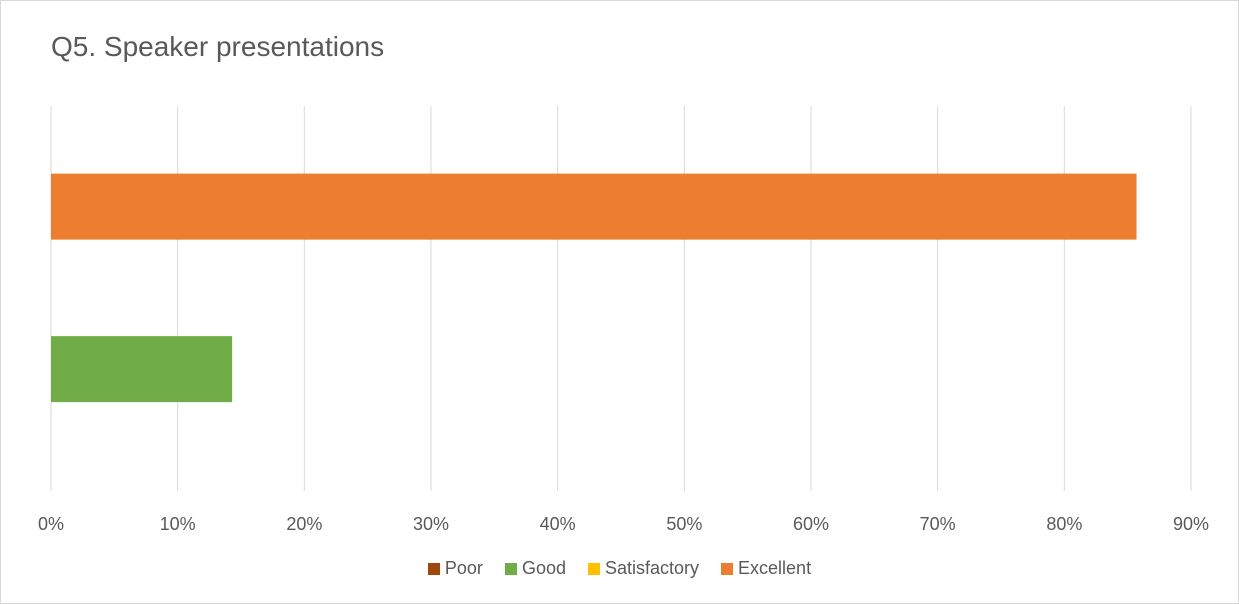 The image size is (1239, 604). I want to click on x-tick-label: 80%, so click(1064, 524).